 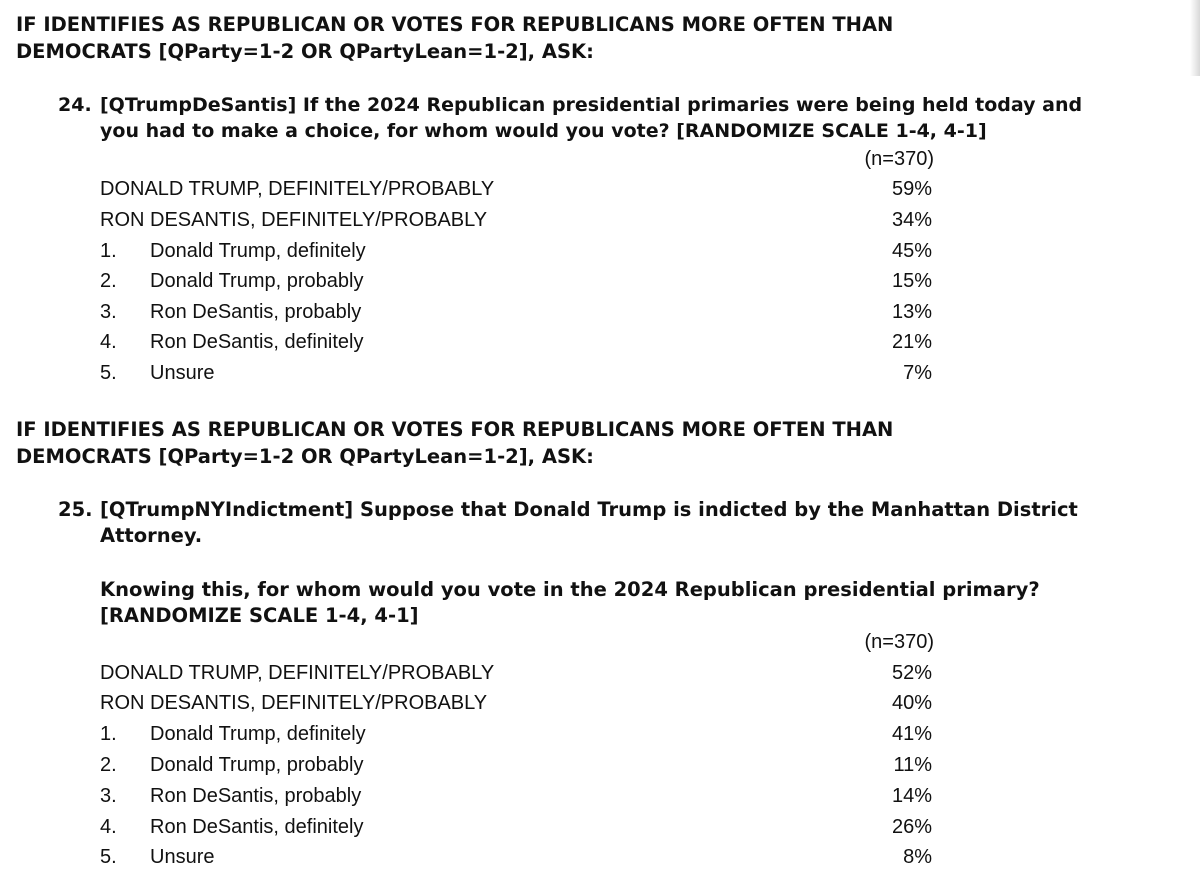 I want to click on question-number: 24., so click(x=75, y=105).